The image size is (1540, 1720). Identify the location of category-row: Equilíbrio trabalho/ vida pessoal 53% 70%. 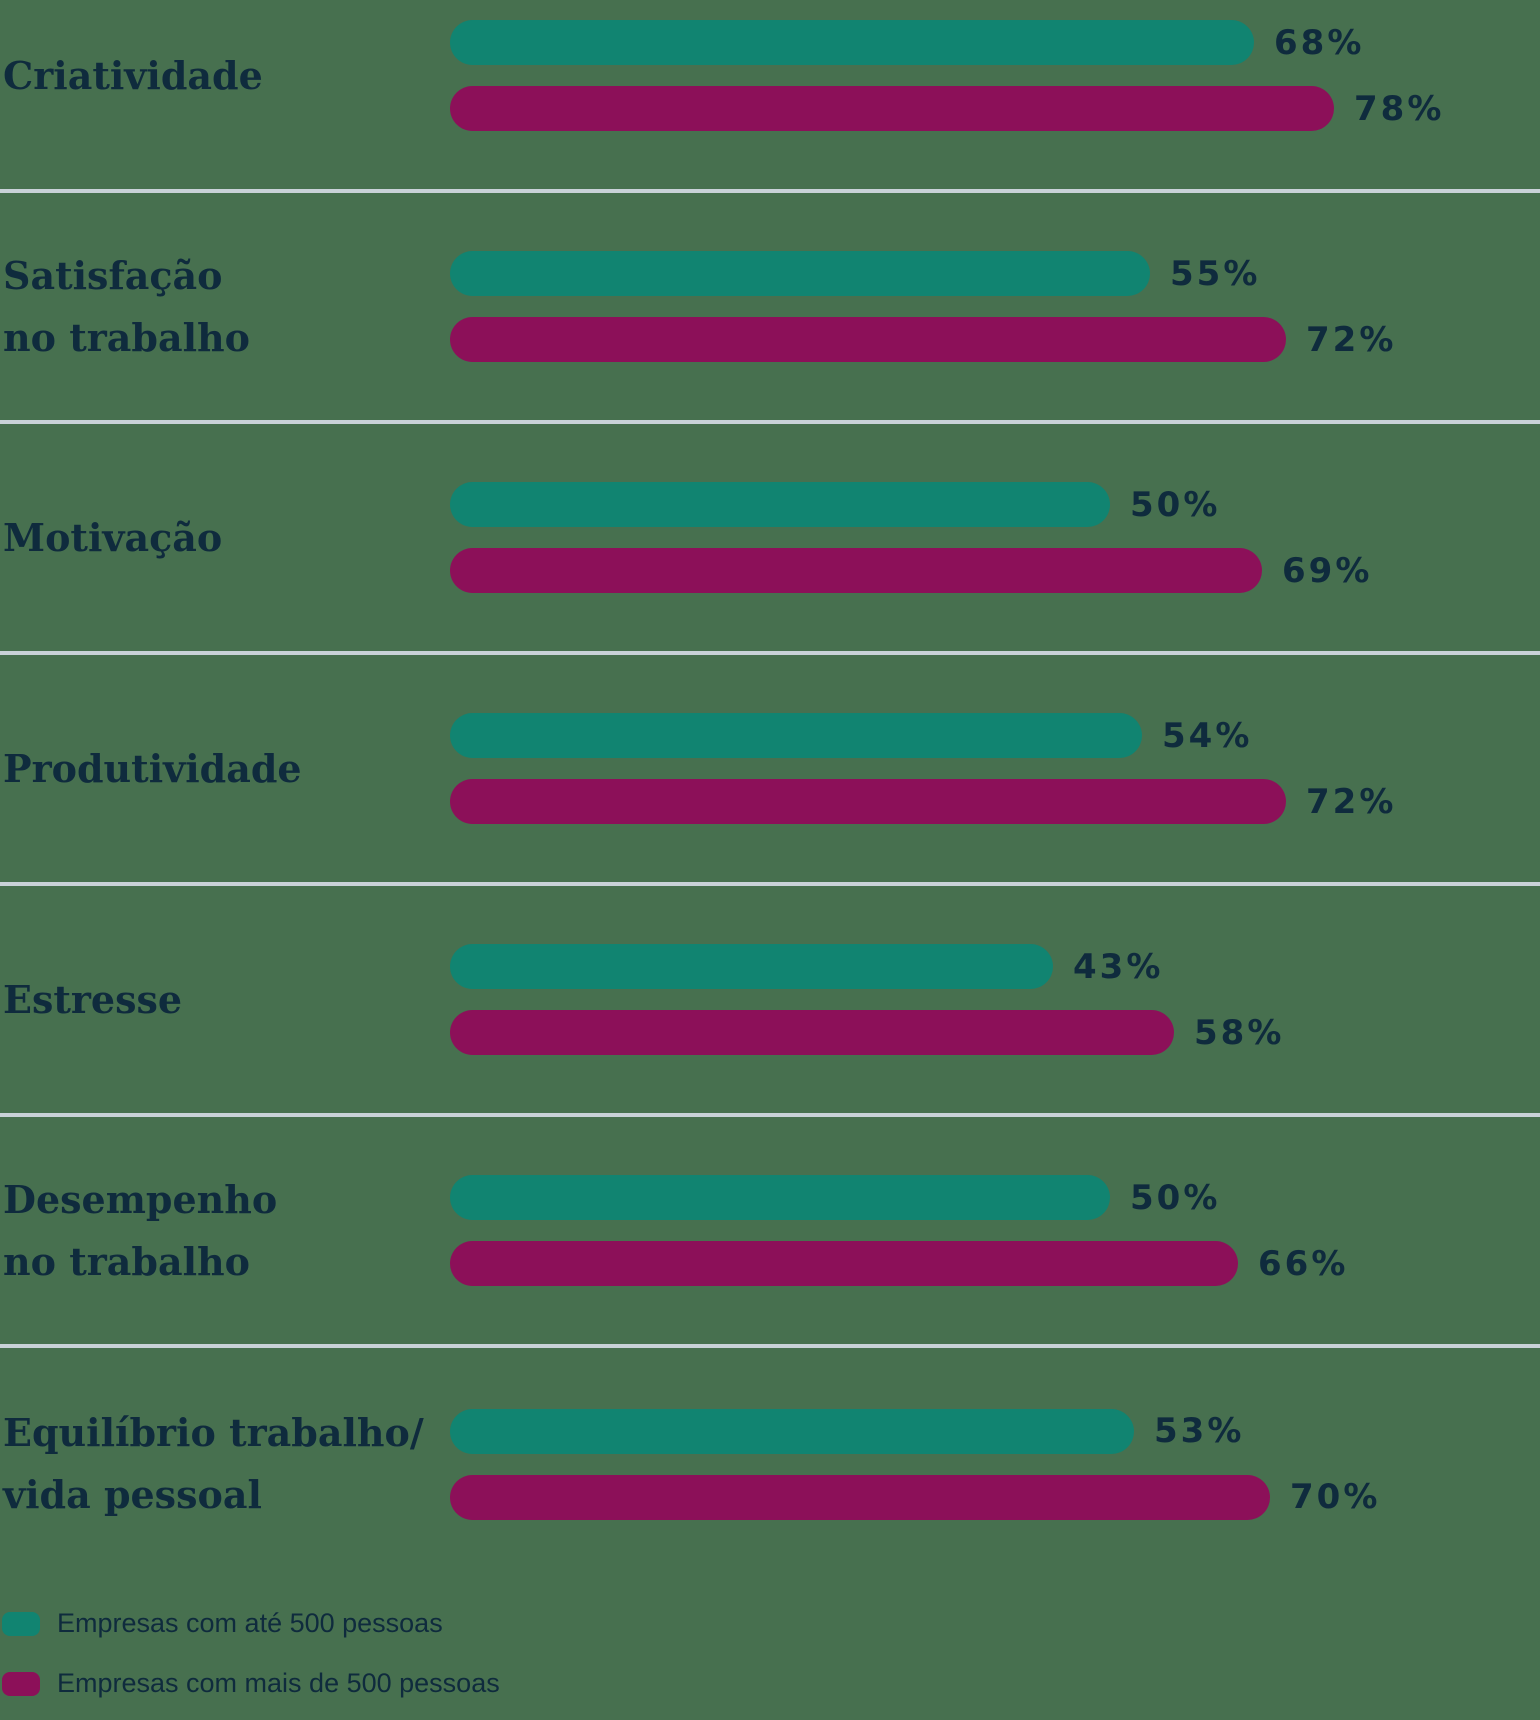
(770, 1464).